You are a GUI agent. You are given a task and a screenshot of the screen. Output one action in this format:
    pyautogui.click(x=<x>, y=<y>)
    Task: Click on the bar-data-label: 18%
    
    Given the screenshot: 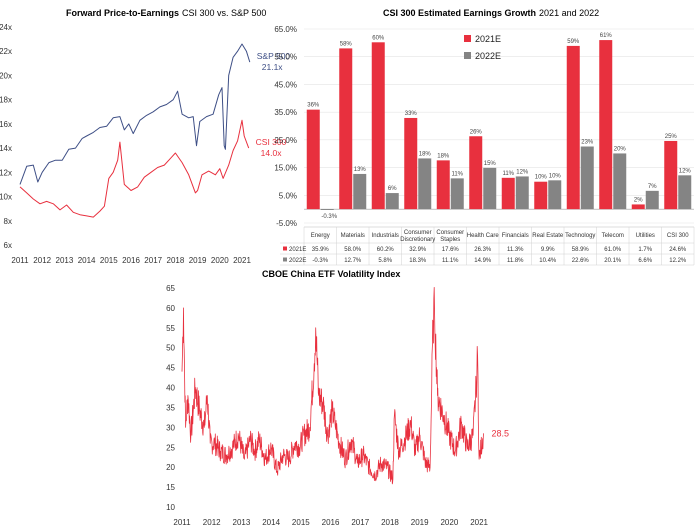 What is the action you would take?
    pyautogui.click(x=443, y=156)
    